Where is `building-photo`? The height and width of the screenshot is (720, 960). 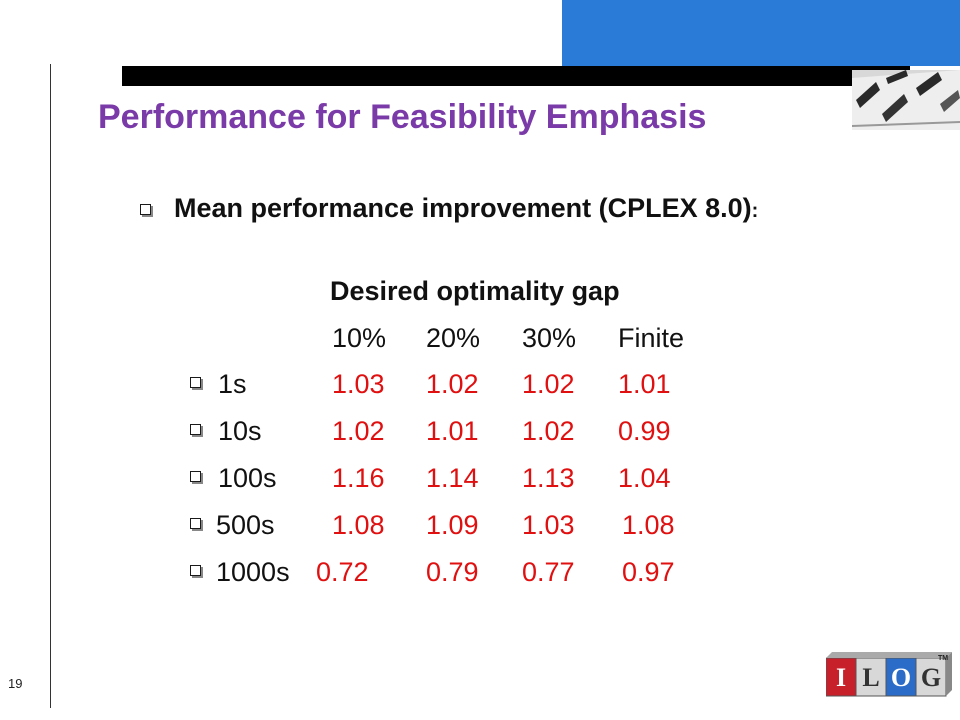
building-photo is located at coordinates (906, 100).